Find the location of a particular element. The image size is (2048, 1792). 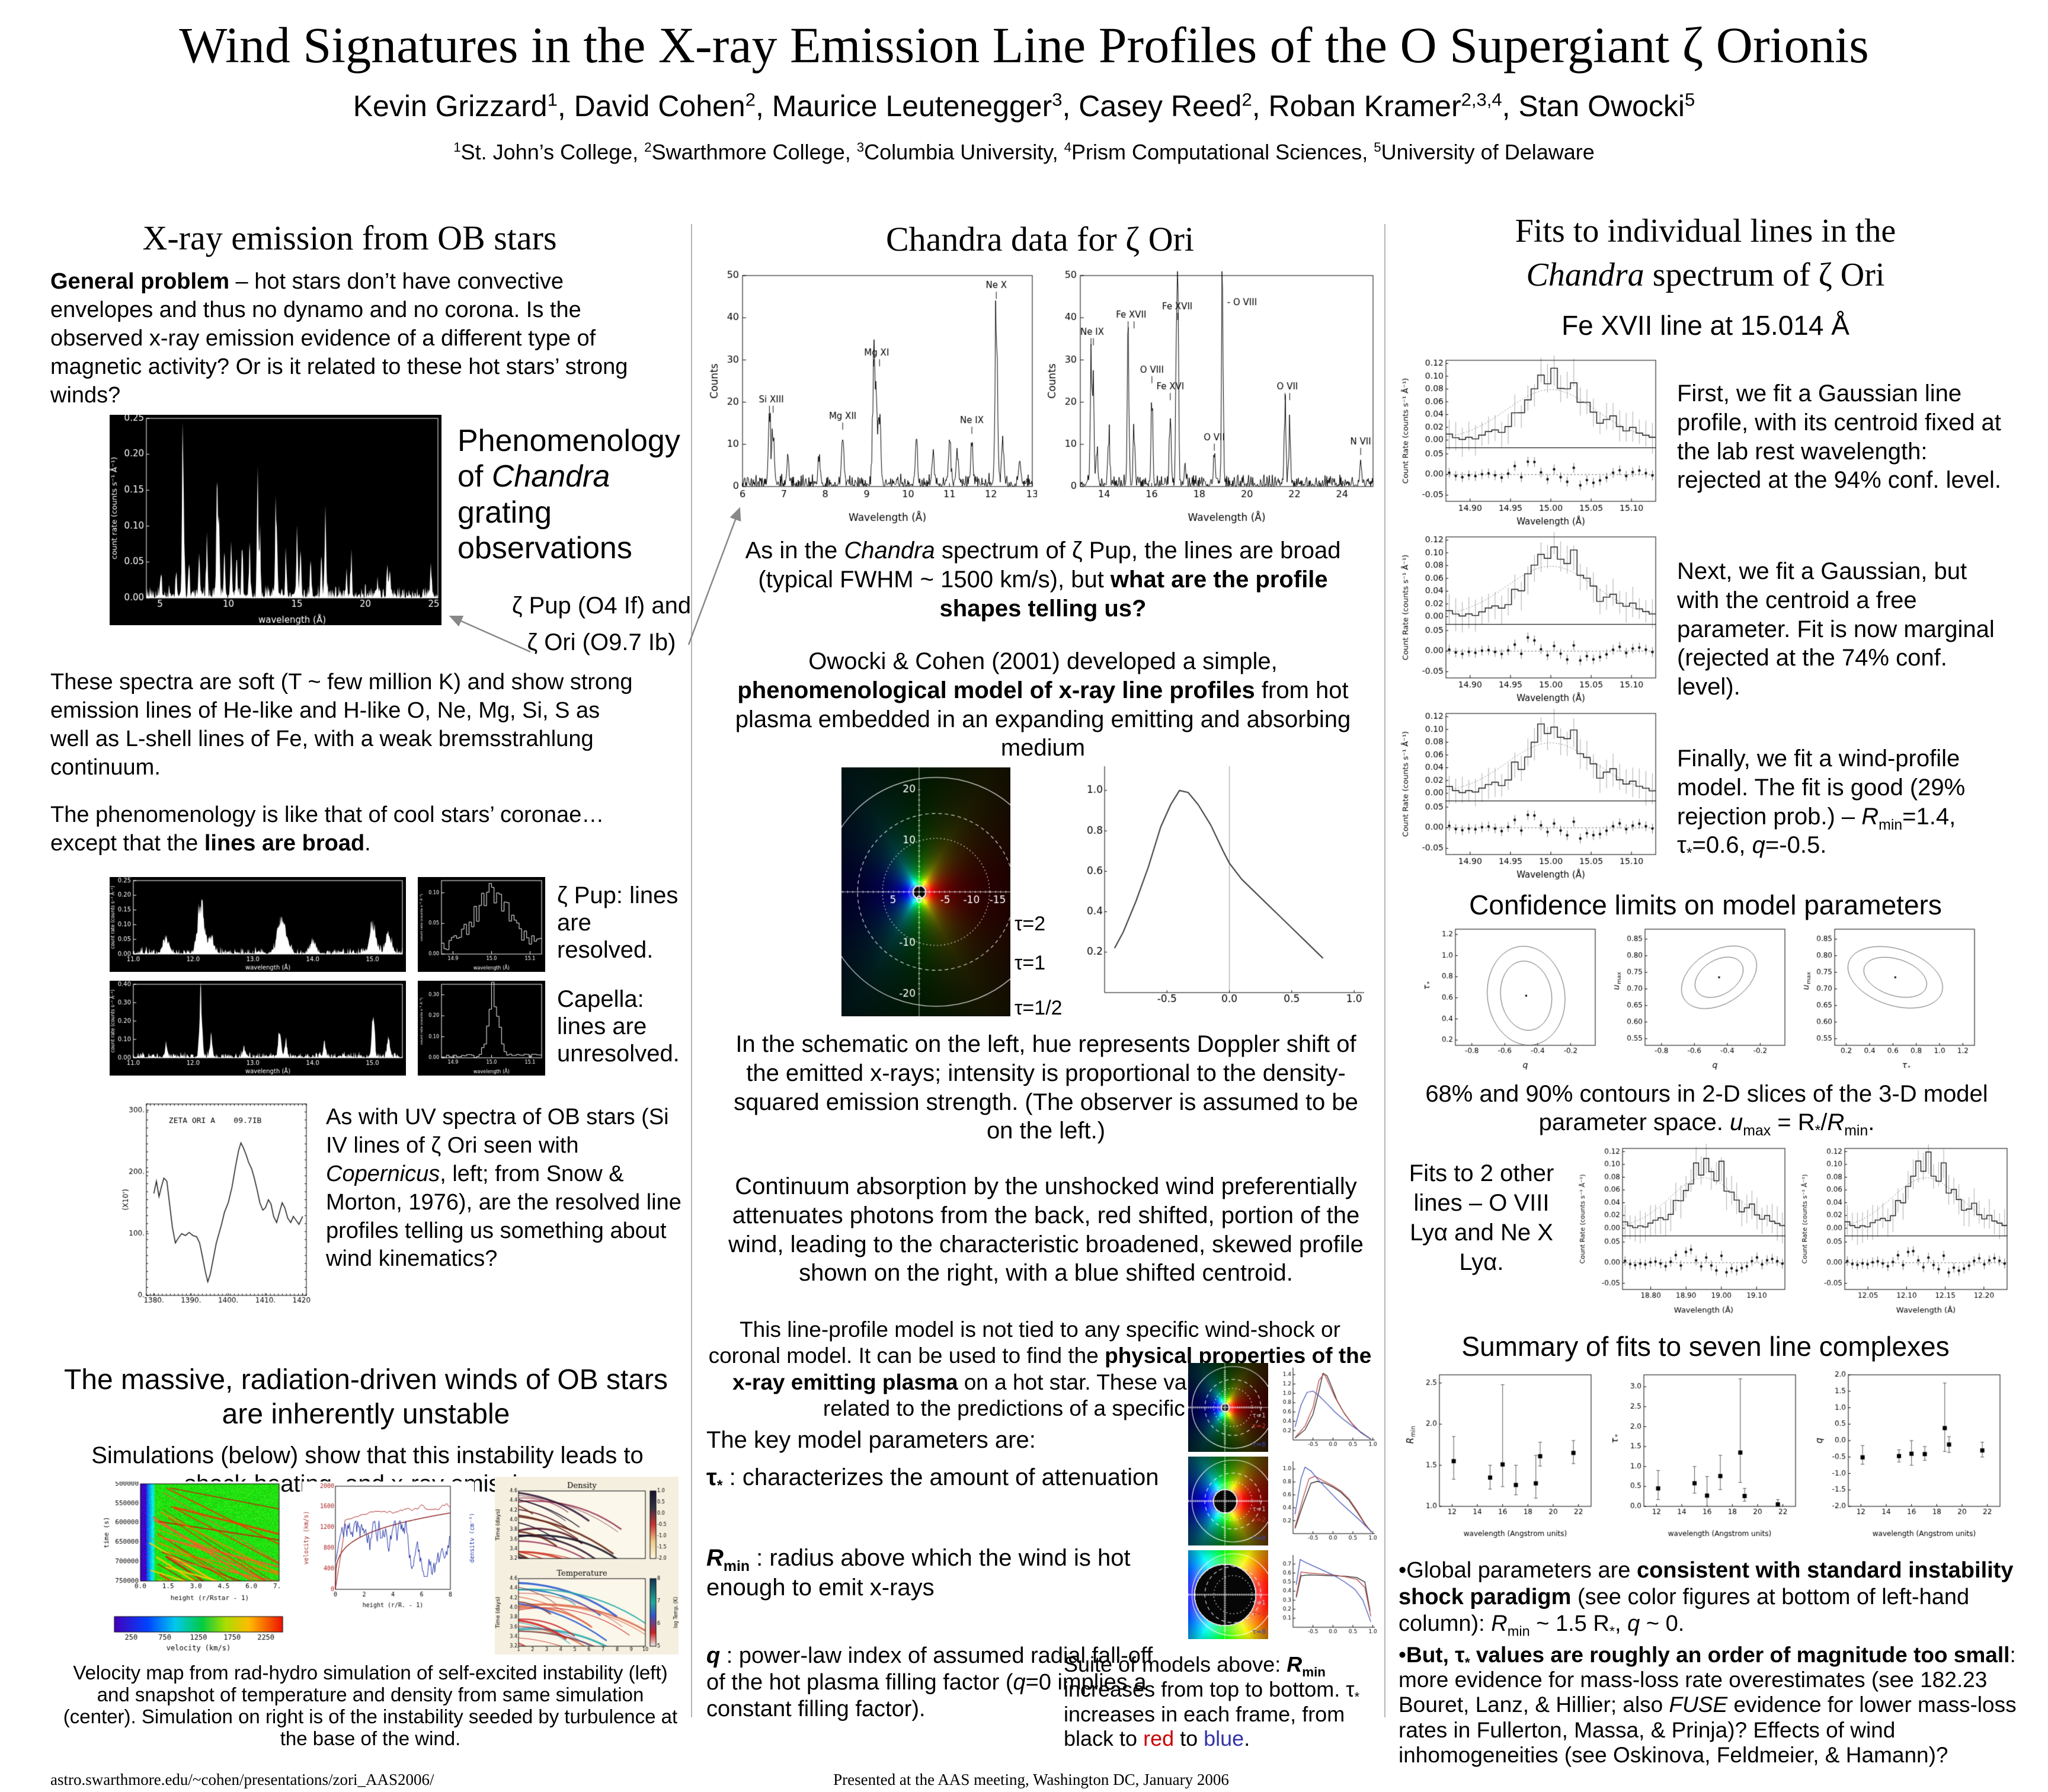

right-title-line1: Fits to individual lines in the is located at coordinates (1705, 231).